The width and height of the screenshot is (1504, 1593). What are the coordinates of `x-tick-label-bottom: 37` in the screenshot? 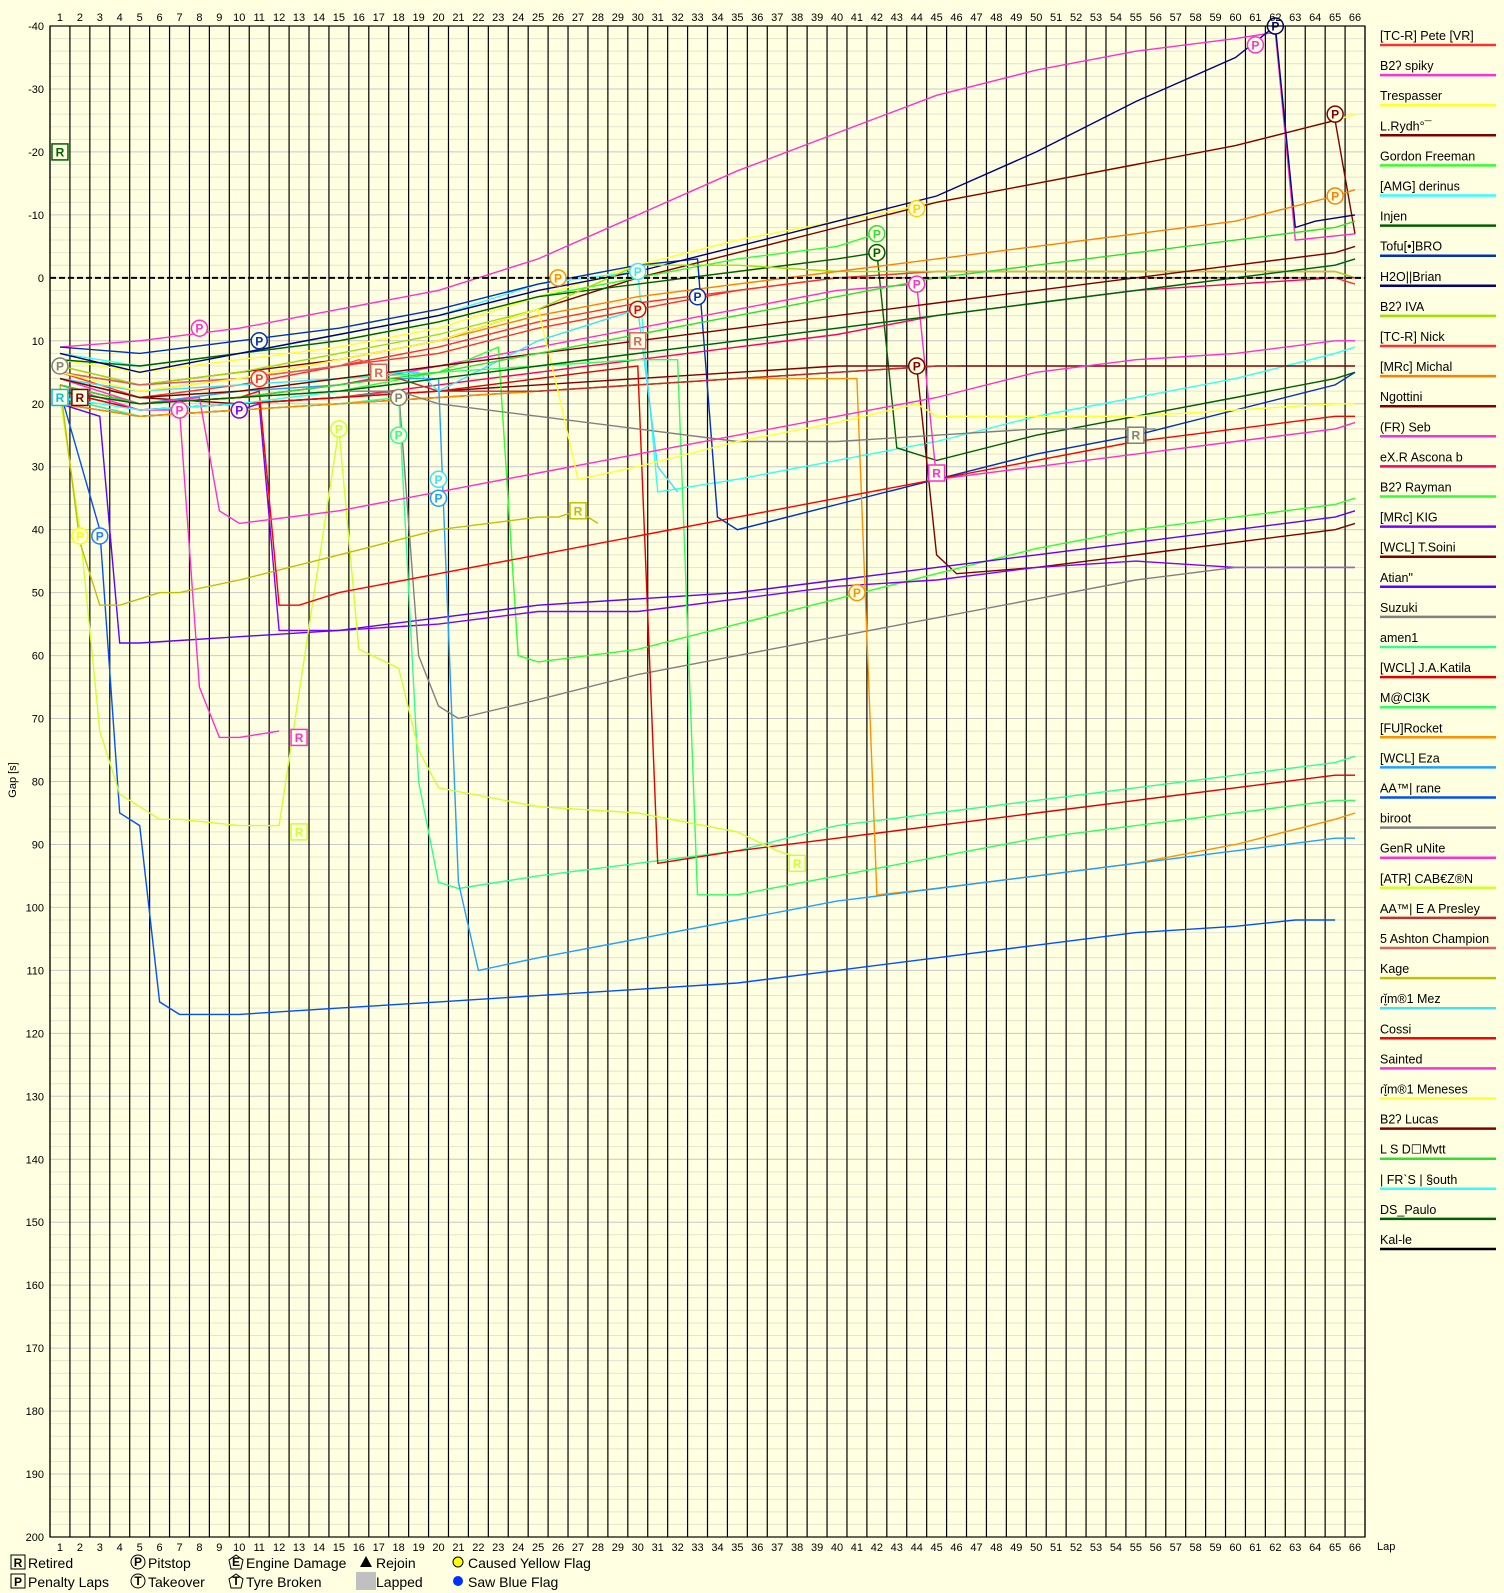 It's located at (777, 1548).